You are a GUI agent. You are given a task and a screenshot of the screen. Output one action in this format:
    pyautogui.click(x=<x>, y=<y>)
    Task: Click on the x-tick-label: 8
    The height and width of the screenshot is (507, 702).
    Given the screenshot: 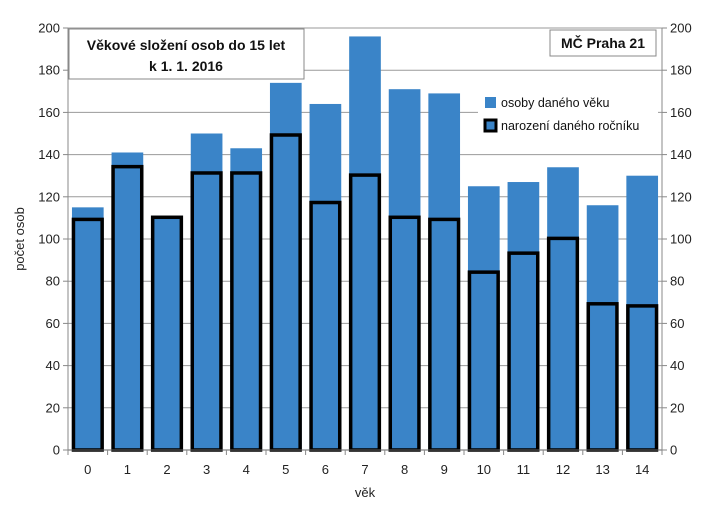 What is the action you would take?
    pyautogui.click(x=404, y=469)
    